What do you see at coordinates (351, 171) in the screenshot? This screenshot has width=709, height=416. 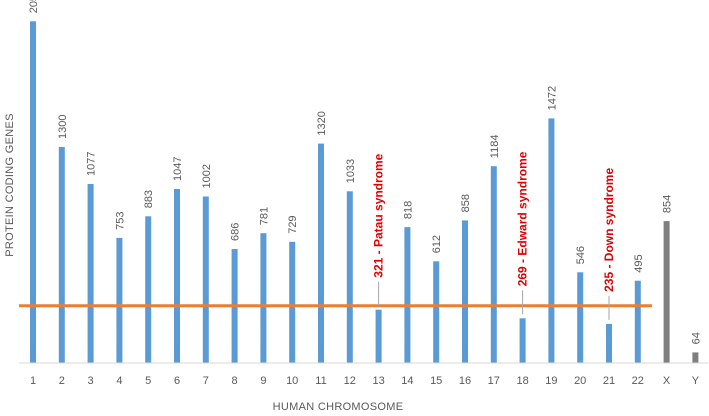 I see `value-label-chr-12: 1033` at bounding box center [351, 171].